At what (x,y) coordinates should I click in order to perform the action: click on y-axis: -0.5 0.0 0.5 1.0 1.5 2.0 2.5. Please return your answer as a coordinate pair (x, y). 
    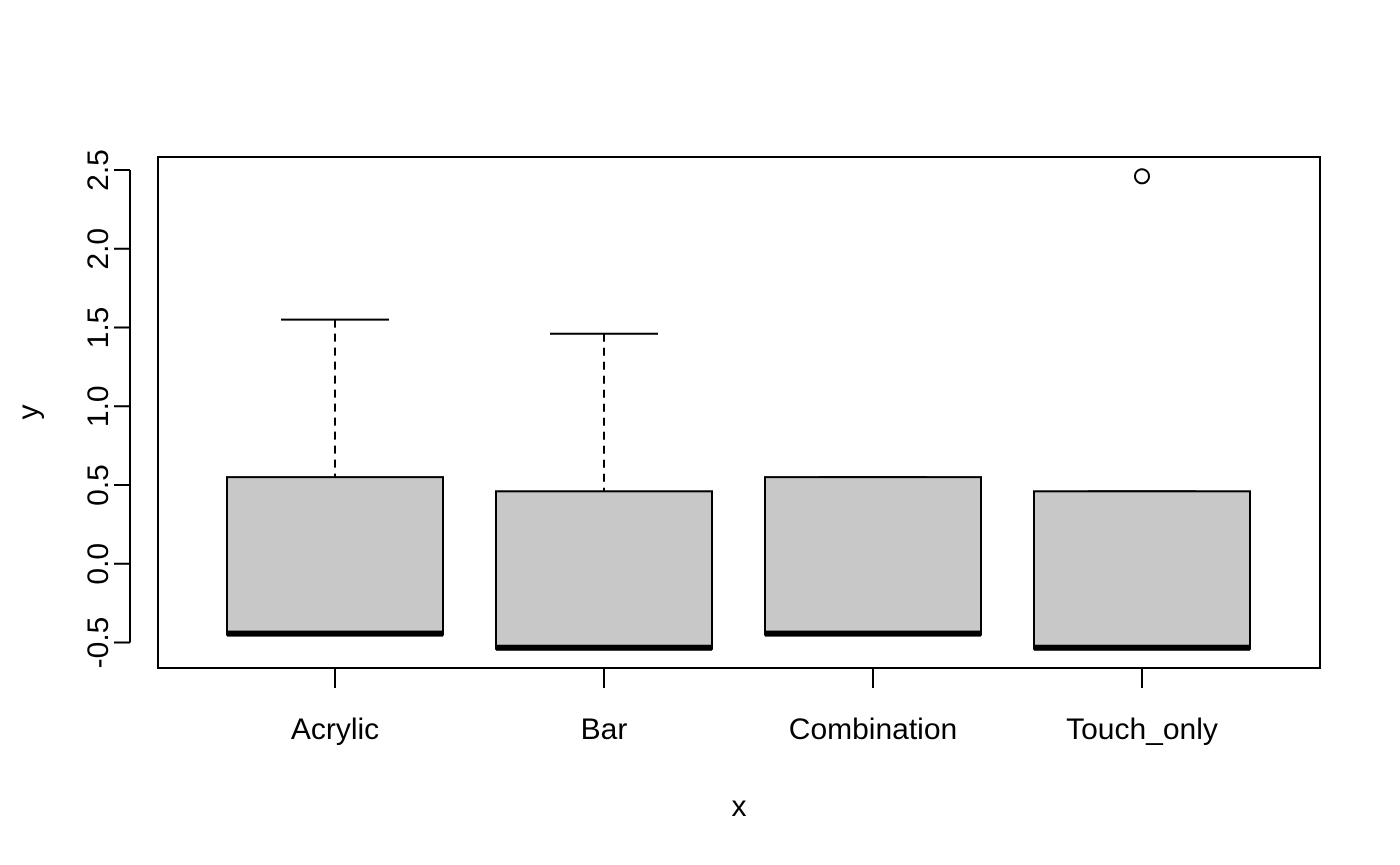
    Looking at the image, I should click on (106, 409).